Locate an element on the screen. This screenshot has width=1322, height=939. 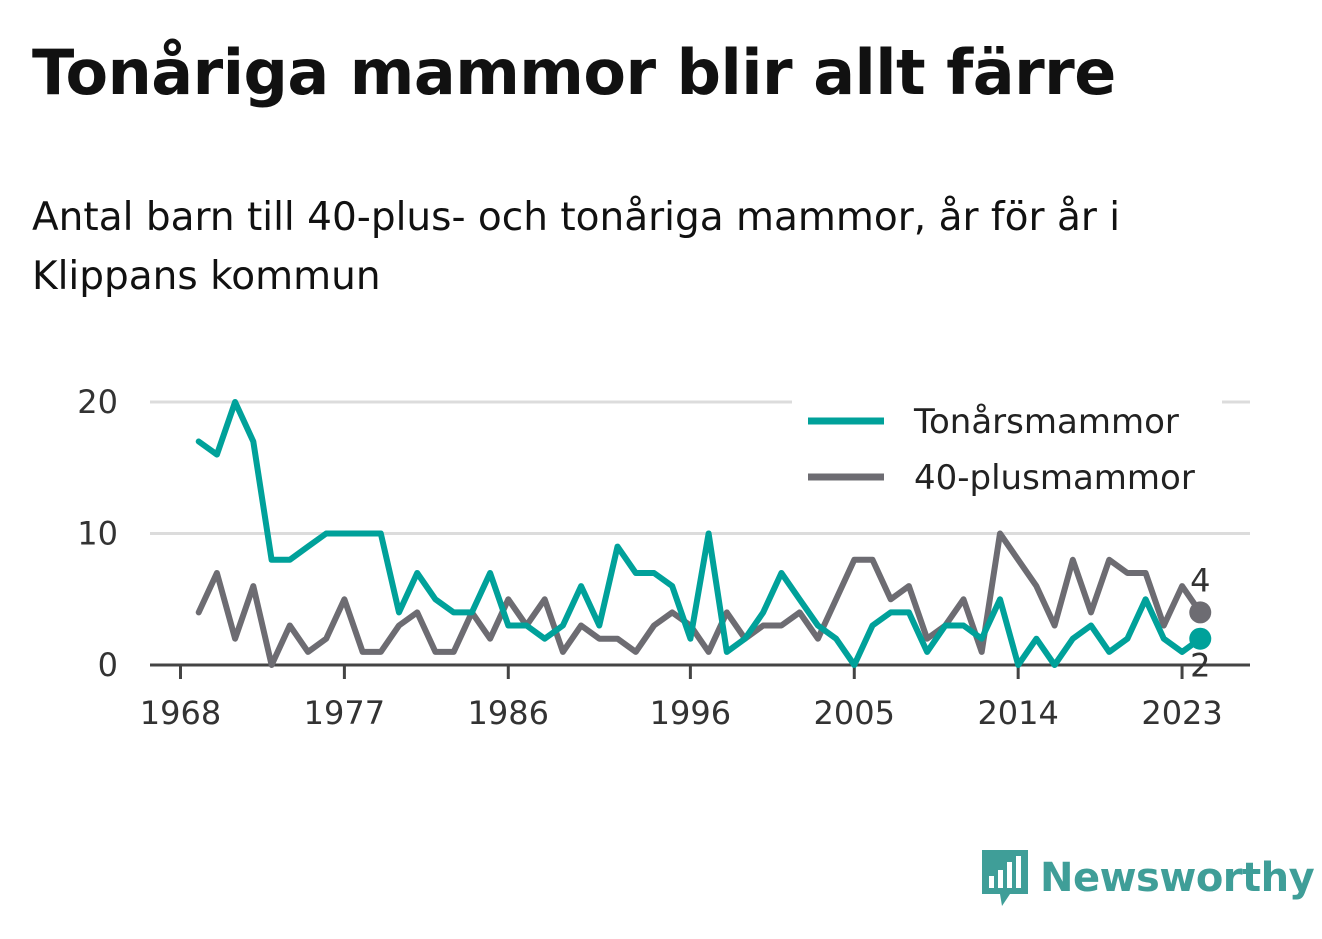
x-tick-label: 2023 is located at coordinates (1181, 713).